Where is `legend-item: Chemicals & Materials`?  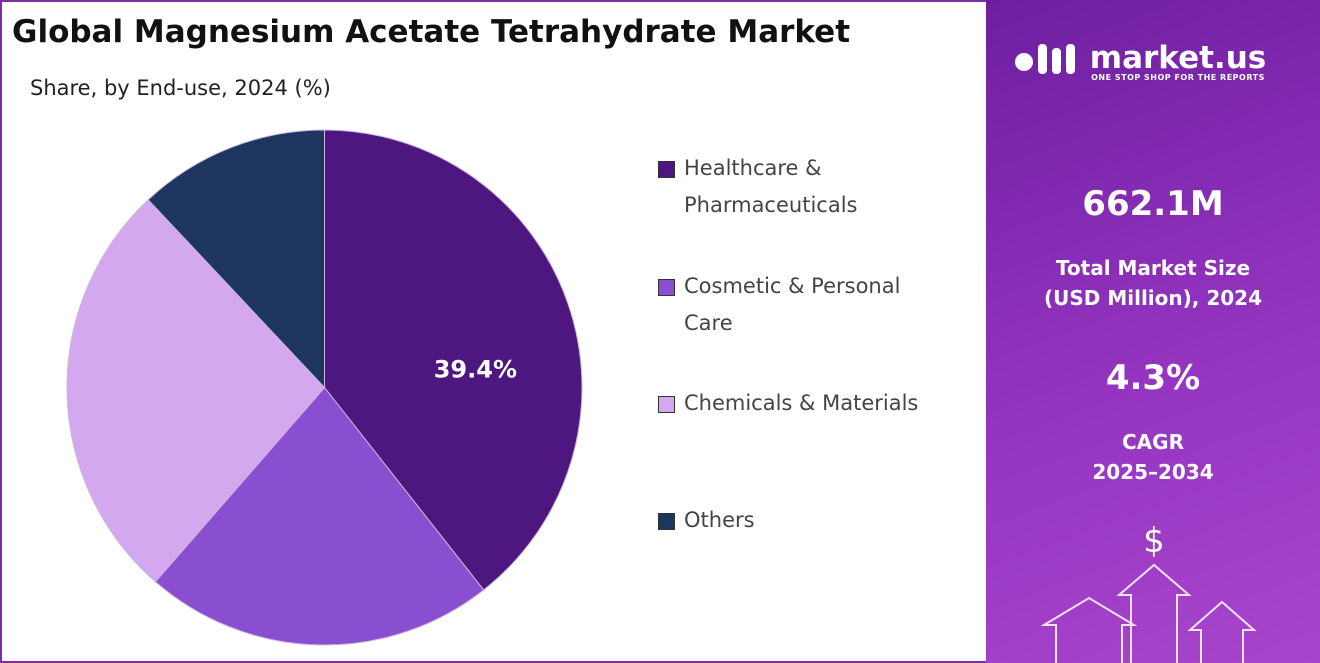
legend-item: Chemicals & Materials is located at coordinates (808, 403).